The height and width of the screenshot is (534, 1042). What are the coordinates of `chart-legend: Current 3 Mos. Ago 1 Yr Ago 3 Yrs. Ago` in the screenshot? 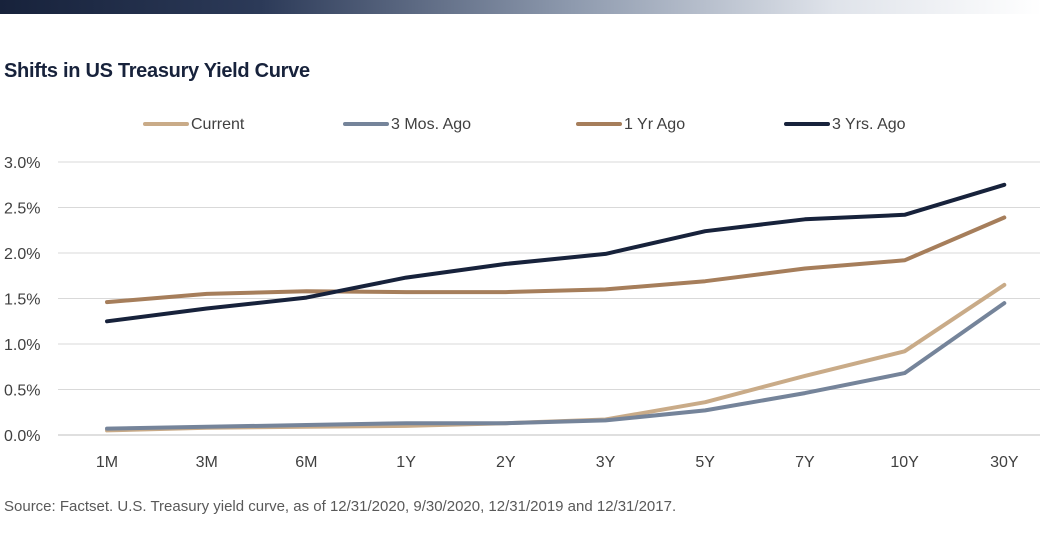 It's located at (524, 124).